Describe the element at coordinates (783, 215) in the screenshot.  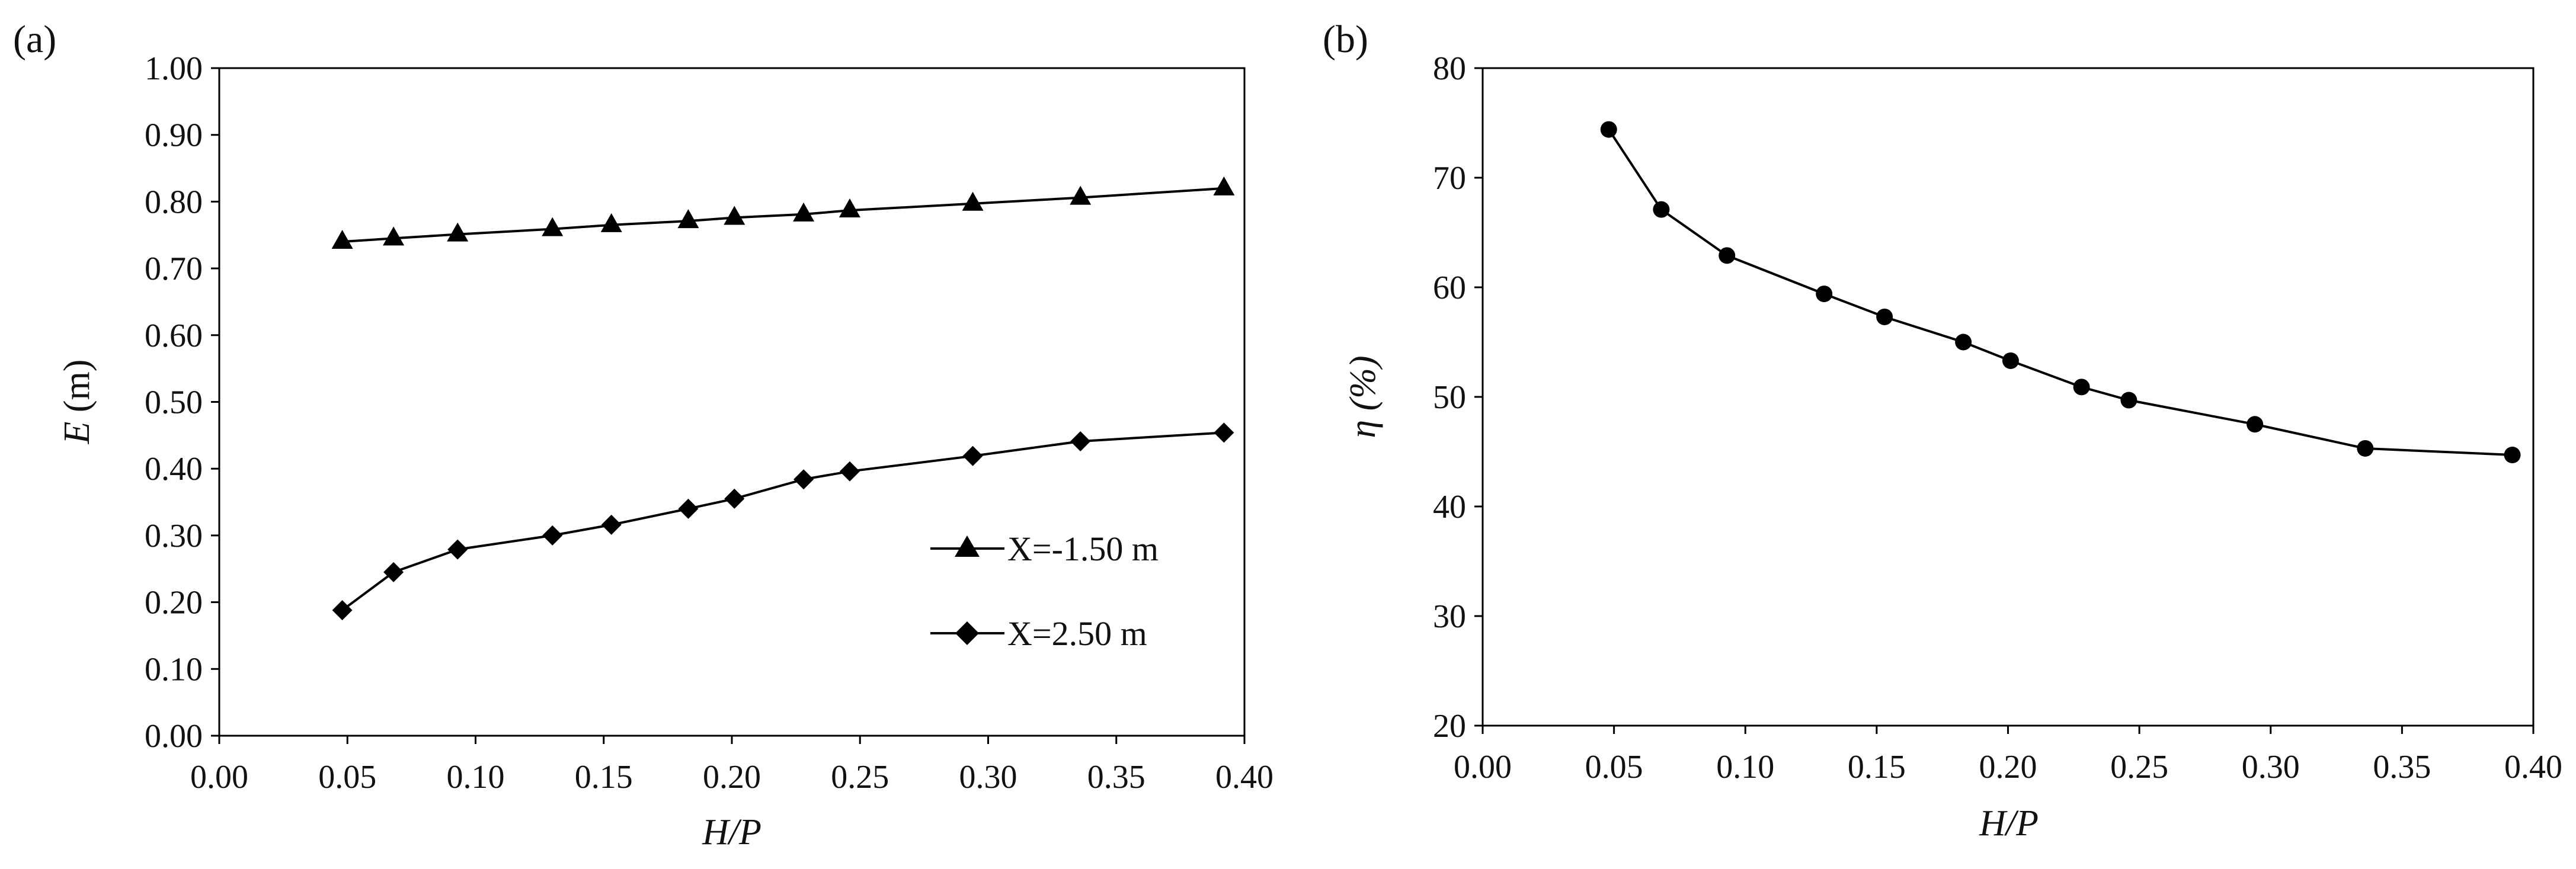
I see `panel-a-series-0-line` at that location.